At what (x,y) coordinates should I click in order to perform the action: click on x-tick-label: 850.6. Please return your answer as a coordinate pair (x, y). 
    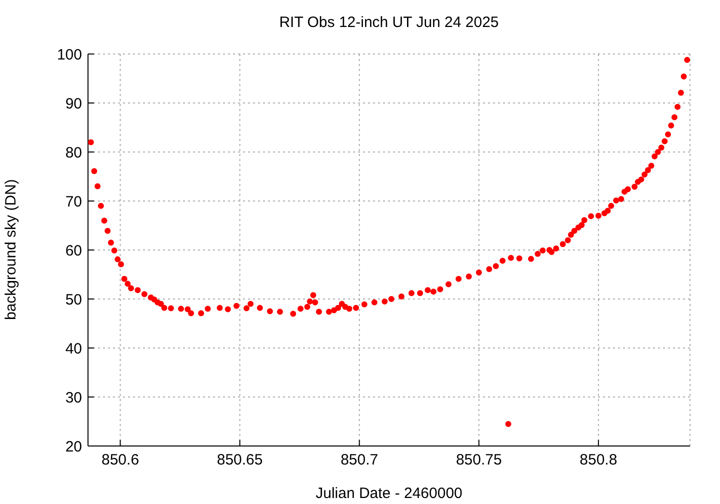
    Looking at the image, I should click on (121, 460).